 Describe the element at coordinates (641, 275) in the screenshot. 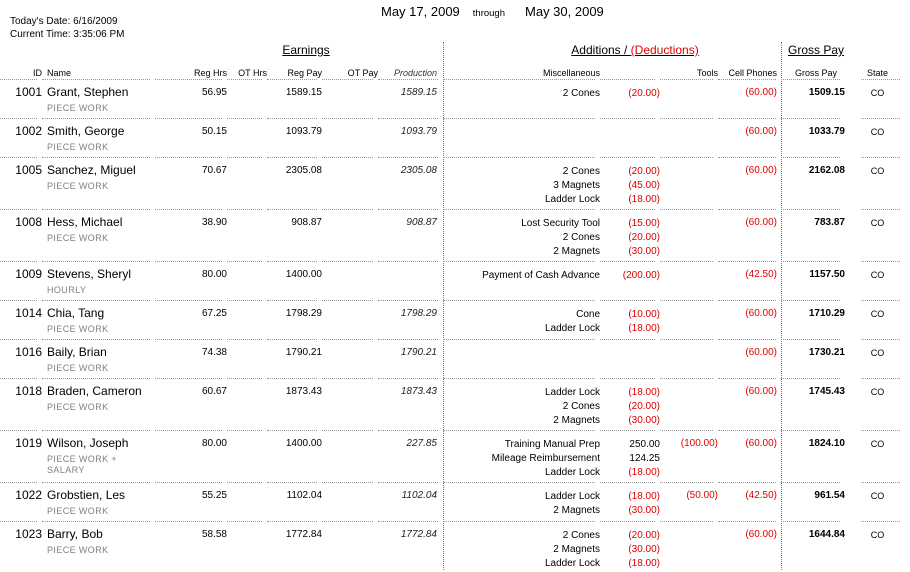

I see `misc-item-amount: (200.00)` at that location.